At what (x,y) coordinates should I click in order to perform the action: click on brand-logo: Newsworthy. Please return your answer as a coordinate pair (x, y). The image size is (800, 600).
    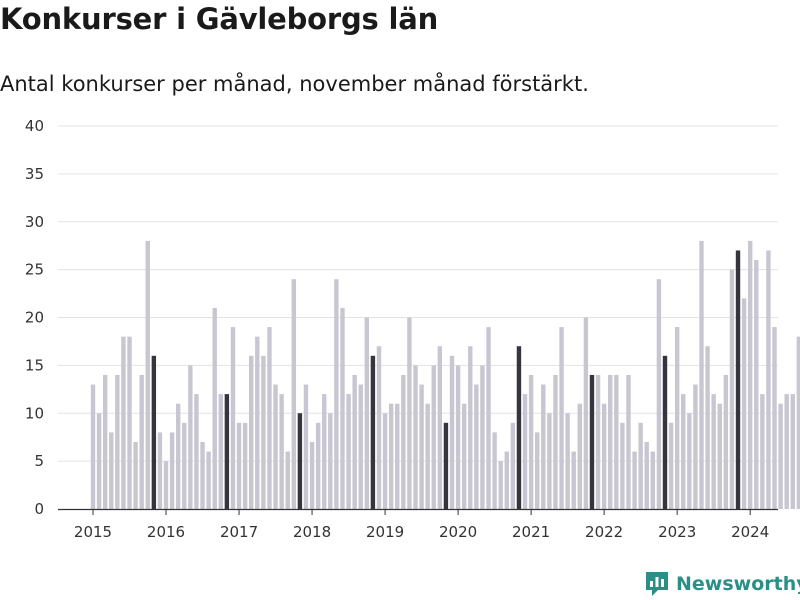
    Looking at the image, I should click on (722, 584).